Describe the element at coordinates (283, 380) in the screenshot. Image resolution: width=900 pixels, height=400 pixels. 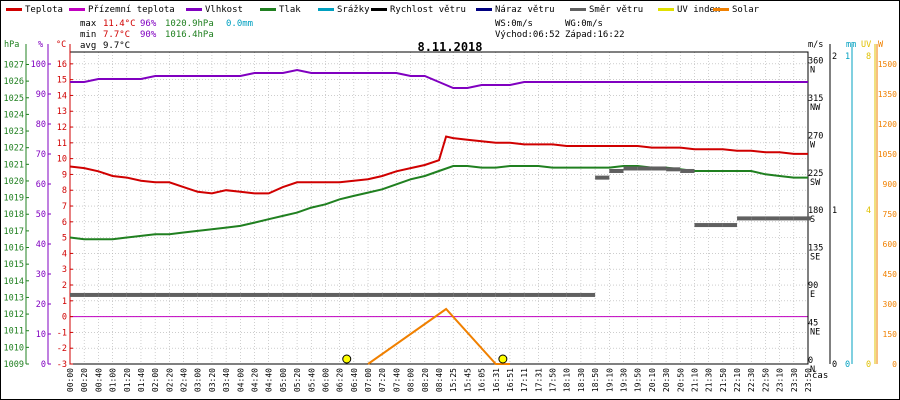
I see `x-tick-label: 05:00` at that location.